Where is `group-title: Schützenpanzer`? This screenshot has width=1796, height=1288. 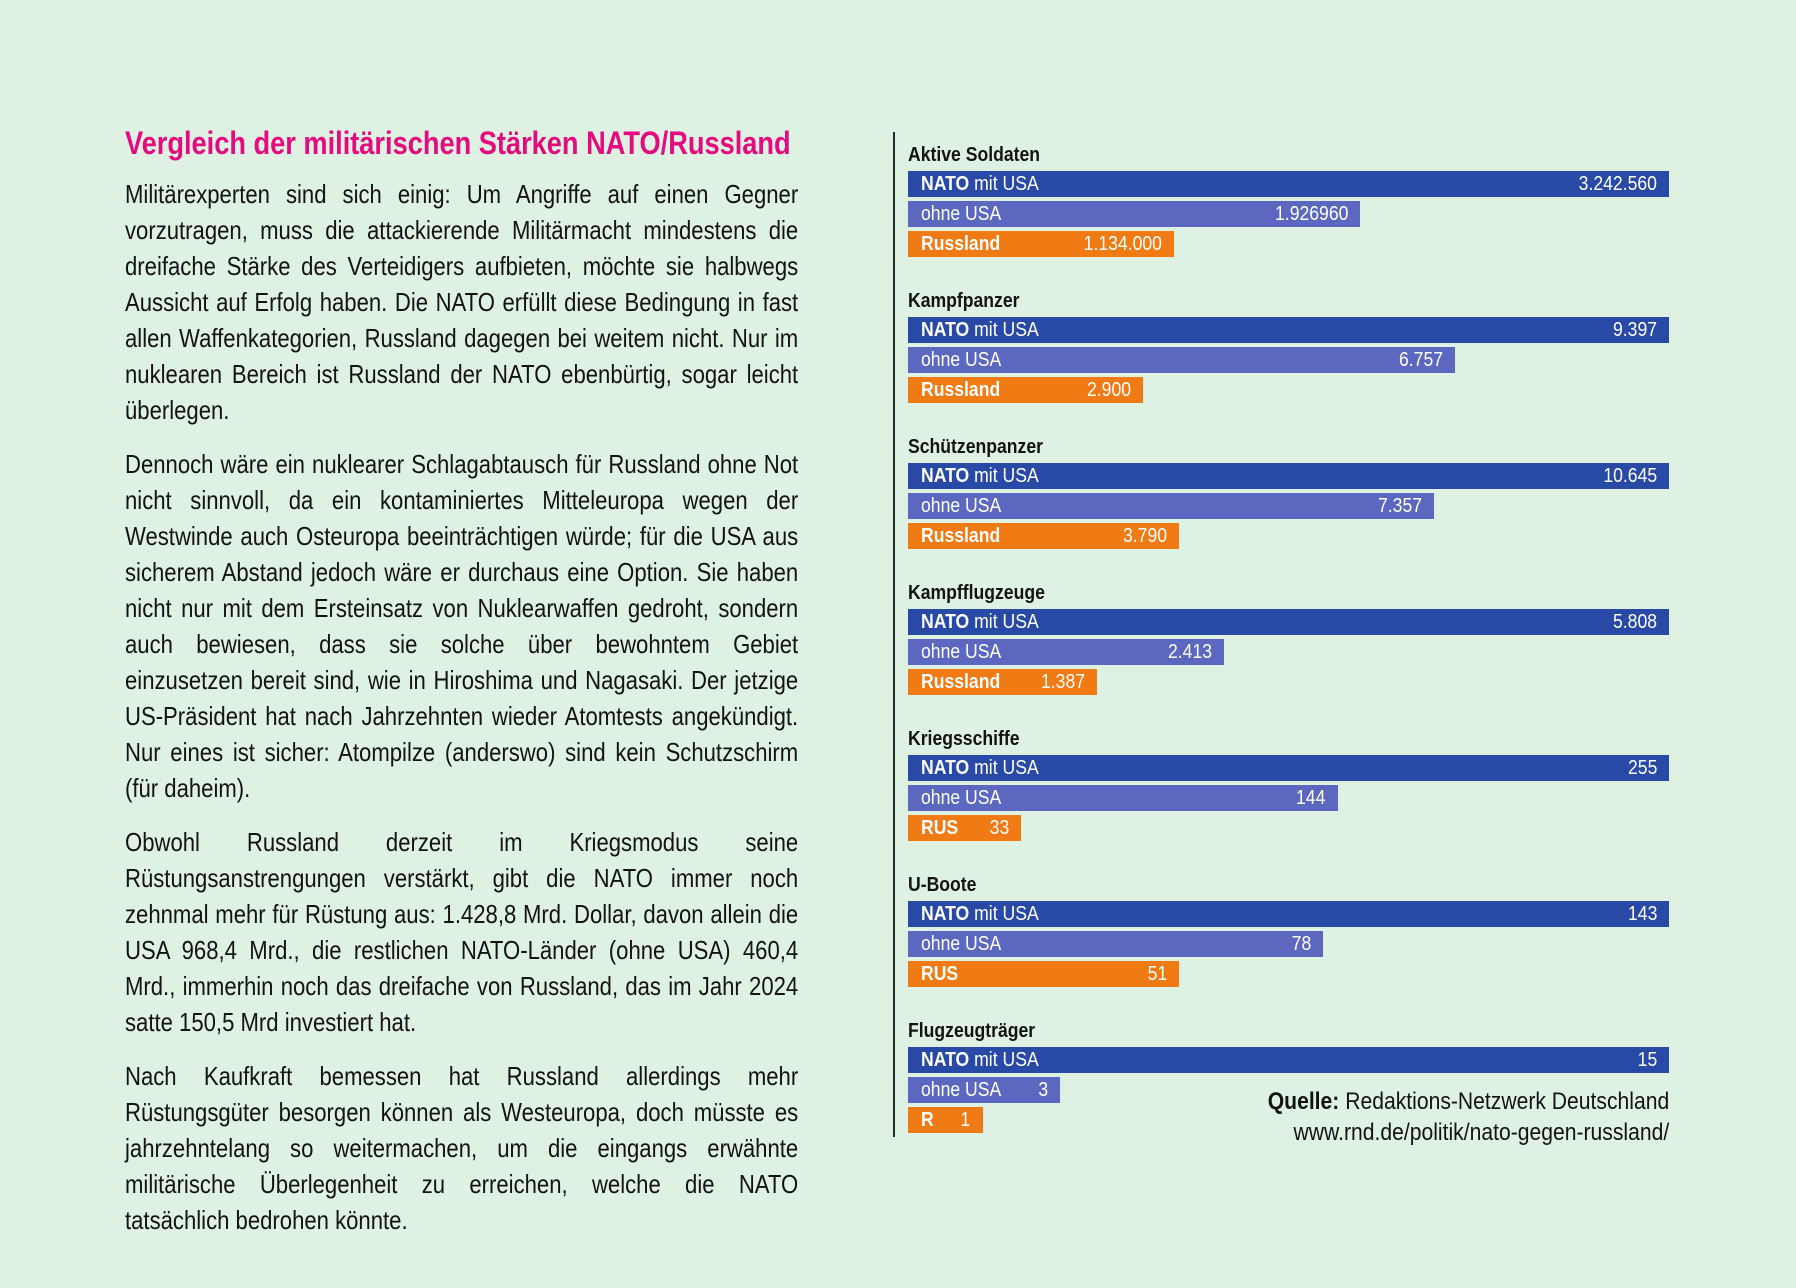 group-title: Schützenpanzer is located at coordinates (975, 447).